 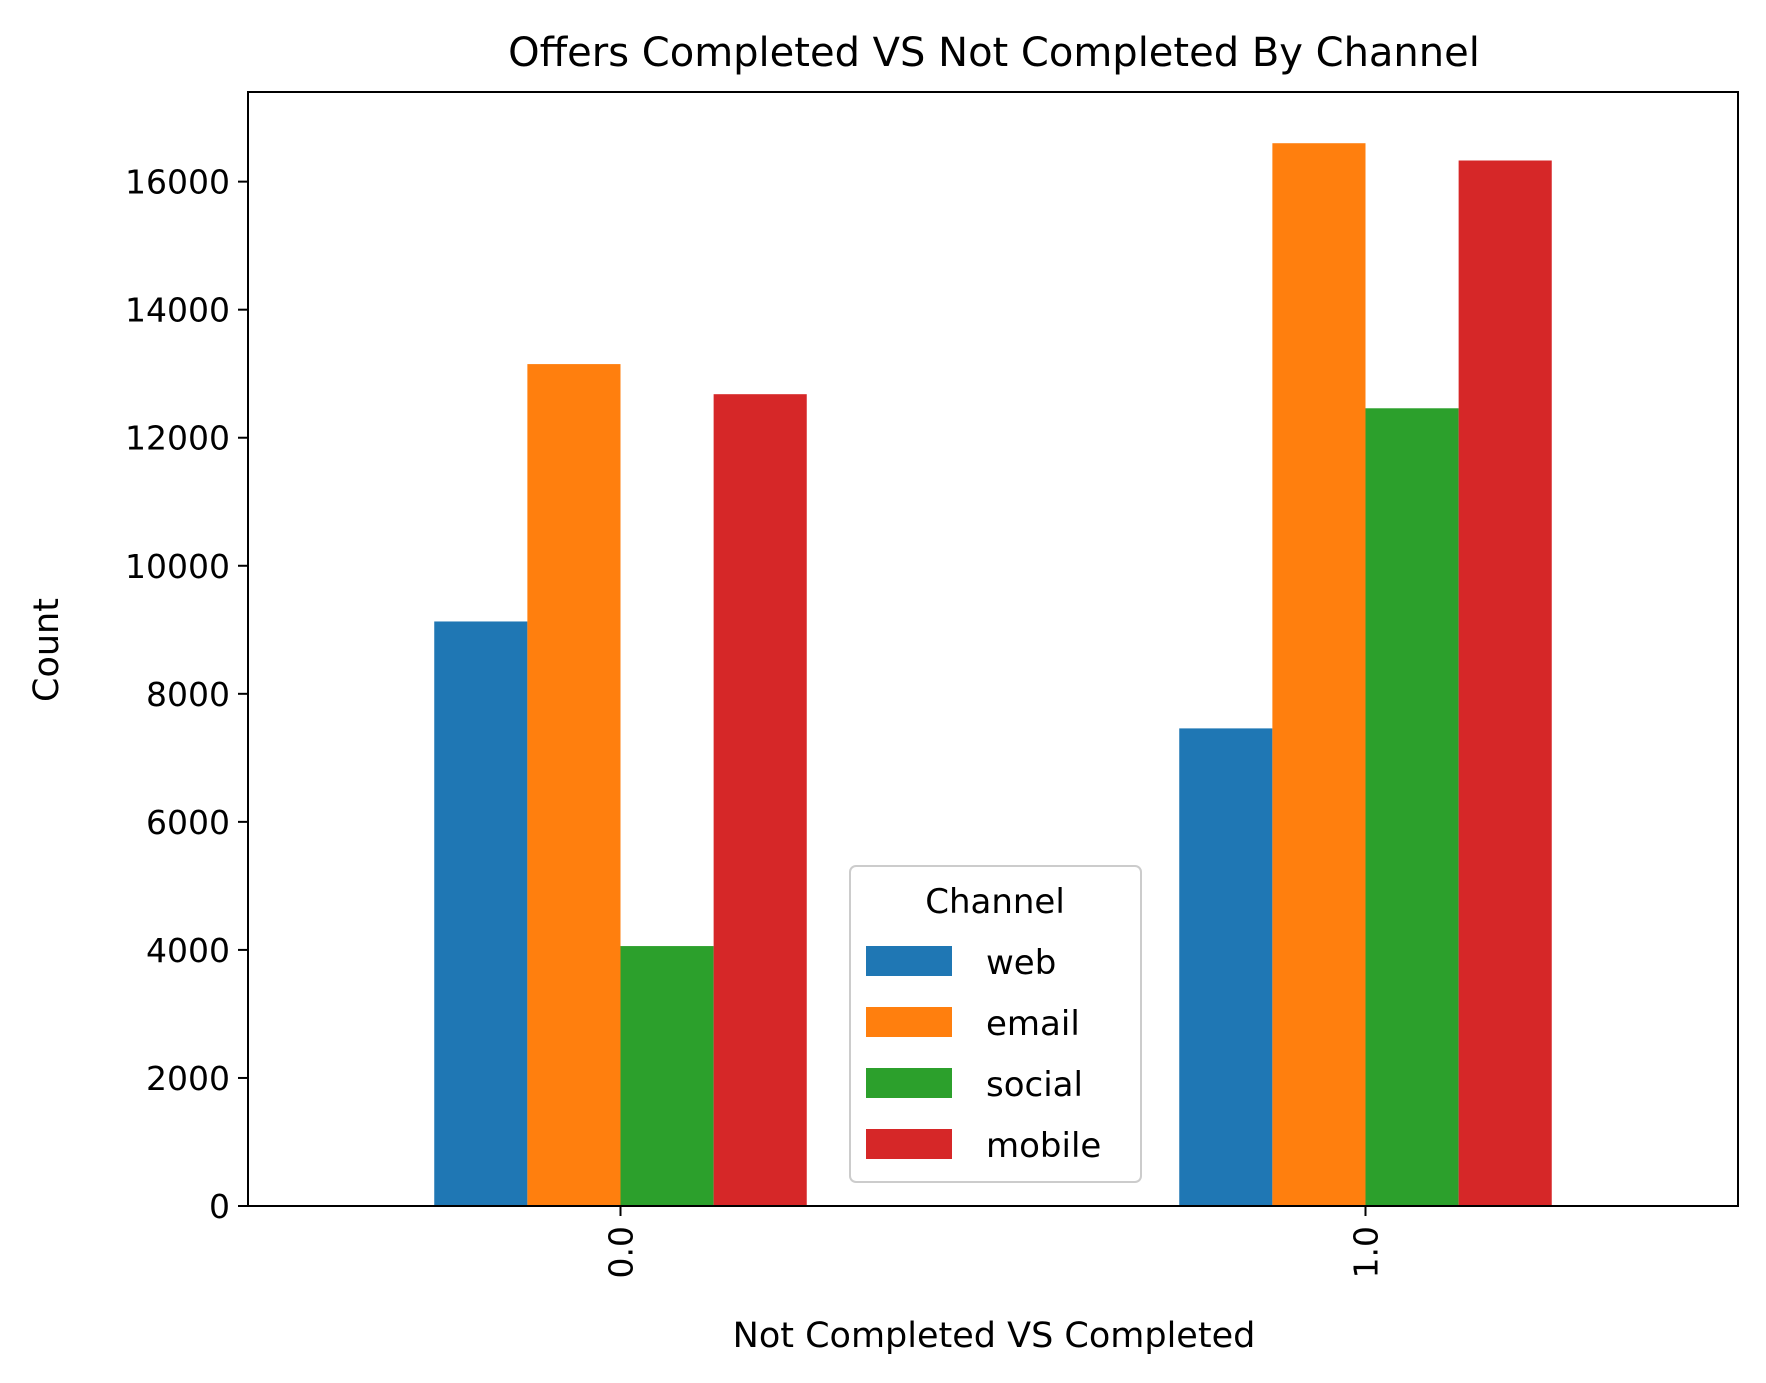 I want to click on y-tick-label: 10000, so click(x=177, y=566).